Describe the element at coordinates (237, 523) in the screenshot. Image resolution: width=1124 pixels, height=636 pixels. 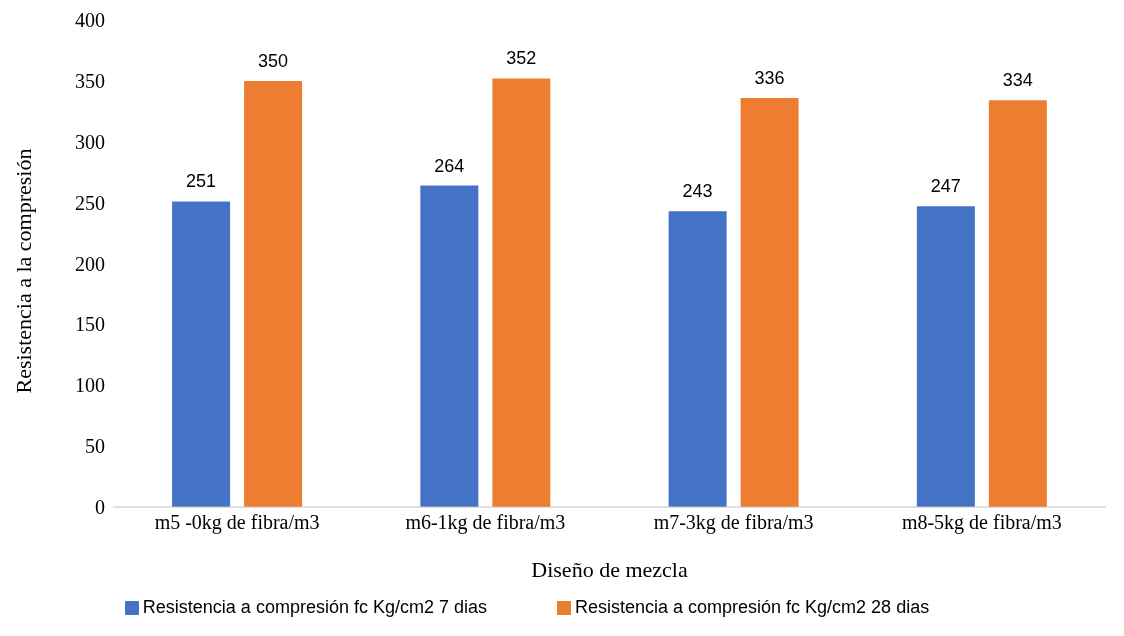
I see `x-tick-label: m5 -0kg de fibra/m3` at that location.